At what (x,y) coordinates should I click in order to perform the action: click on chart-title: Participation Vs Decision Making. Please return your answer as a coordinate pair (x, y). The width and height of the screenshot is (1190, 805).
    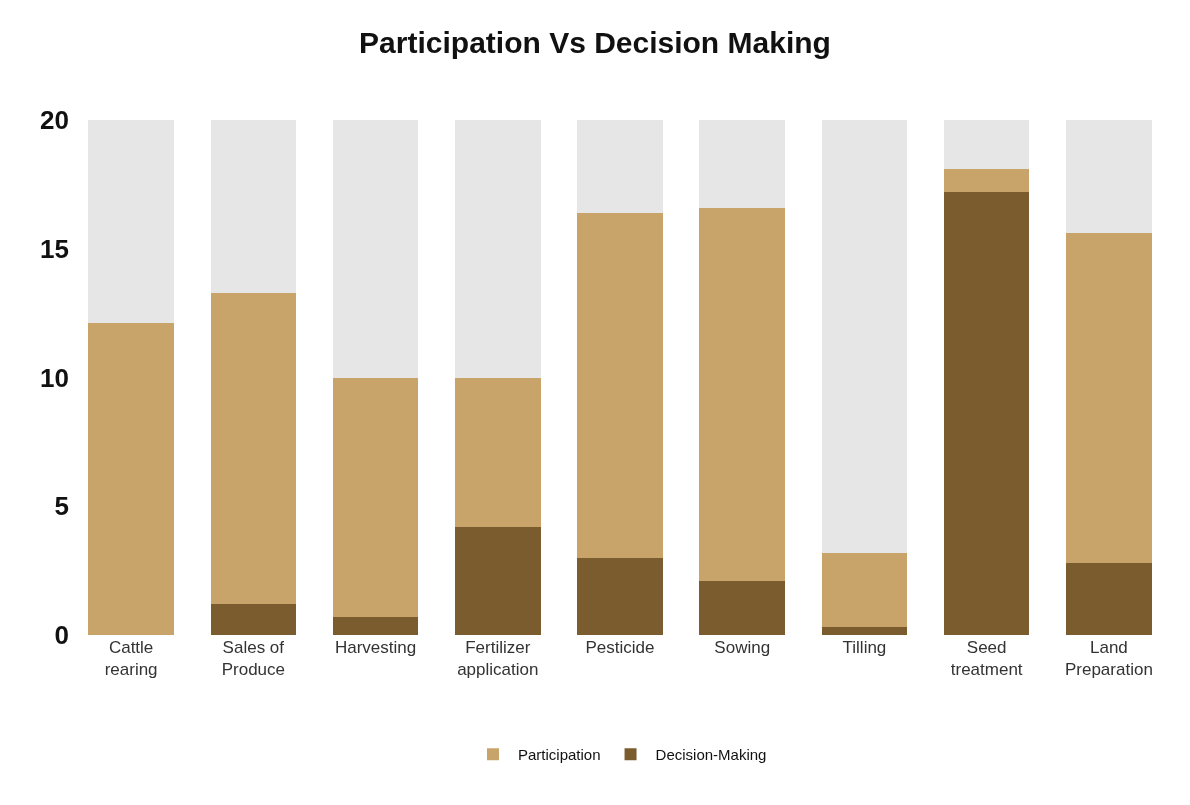
    Looking at the image, I should click on (595, 43).